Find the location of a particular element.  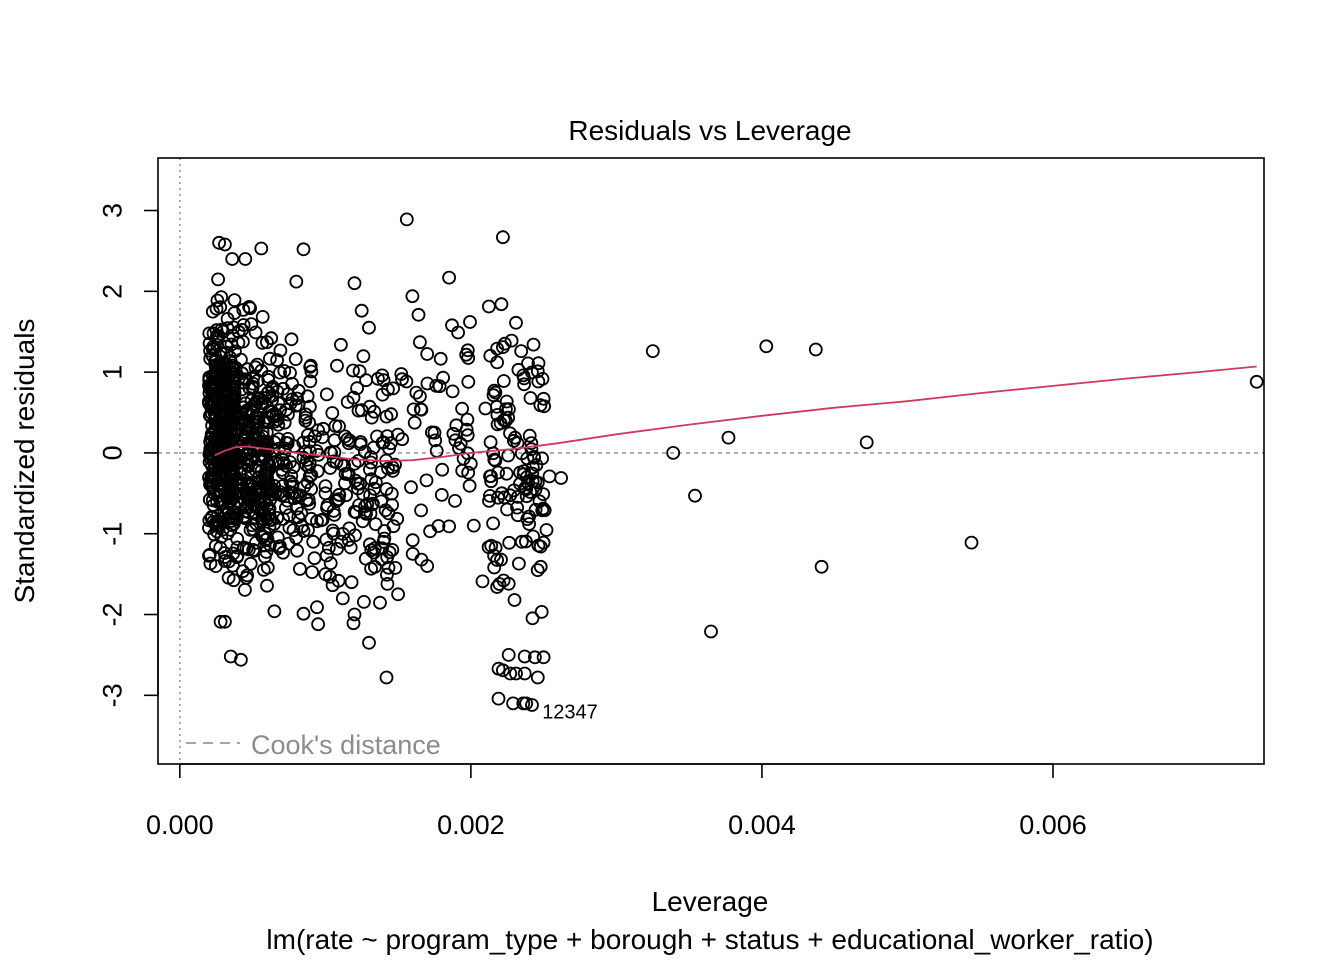

y-tick-label: 2 is located at coordinates (112, 291).